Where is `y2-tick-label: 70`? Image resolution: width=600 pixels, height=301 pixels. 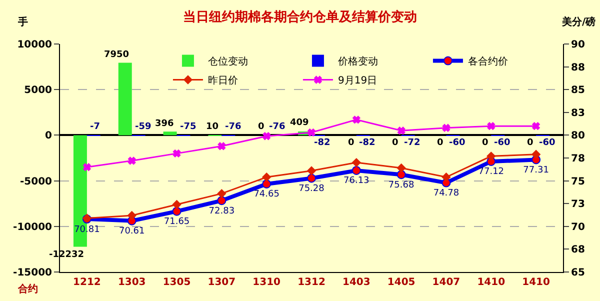
y2-tick-label: 70 is located at coordinates (578, 227).